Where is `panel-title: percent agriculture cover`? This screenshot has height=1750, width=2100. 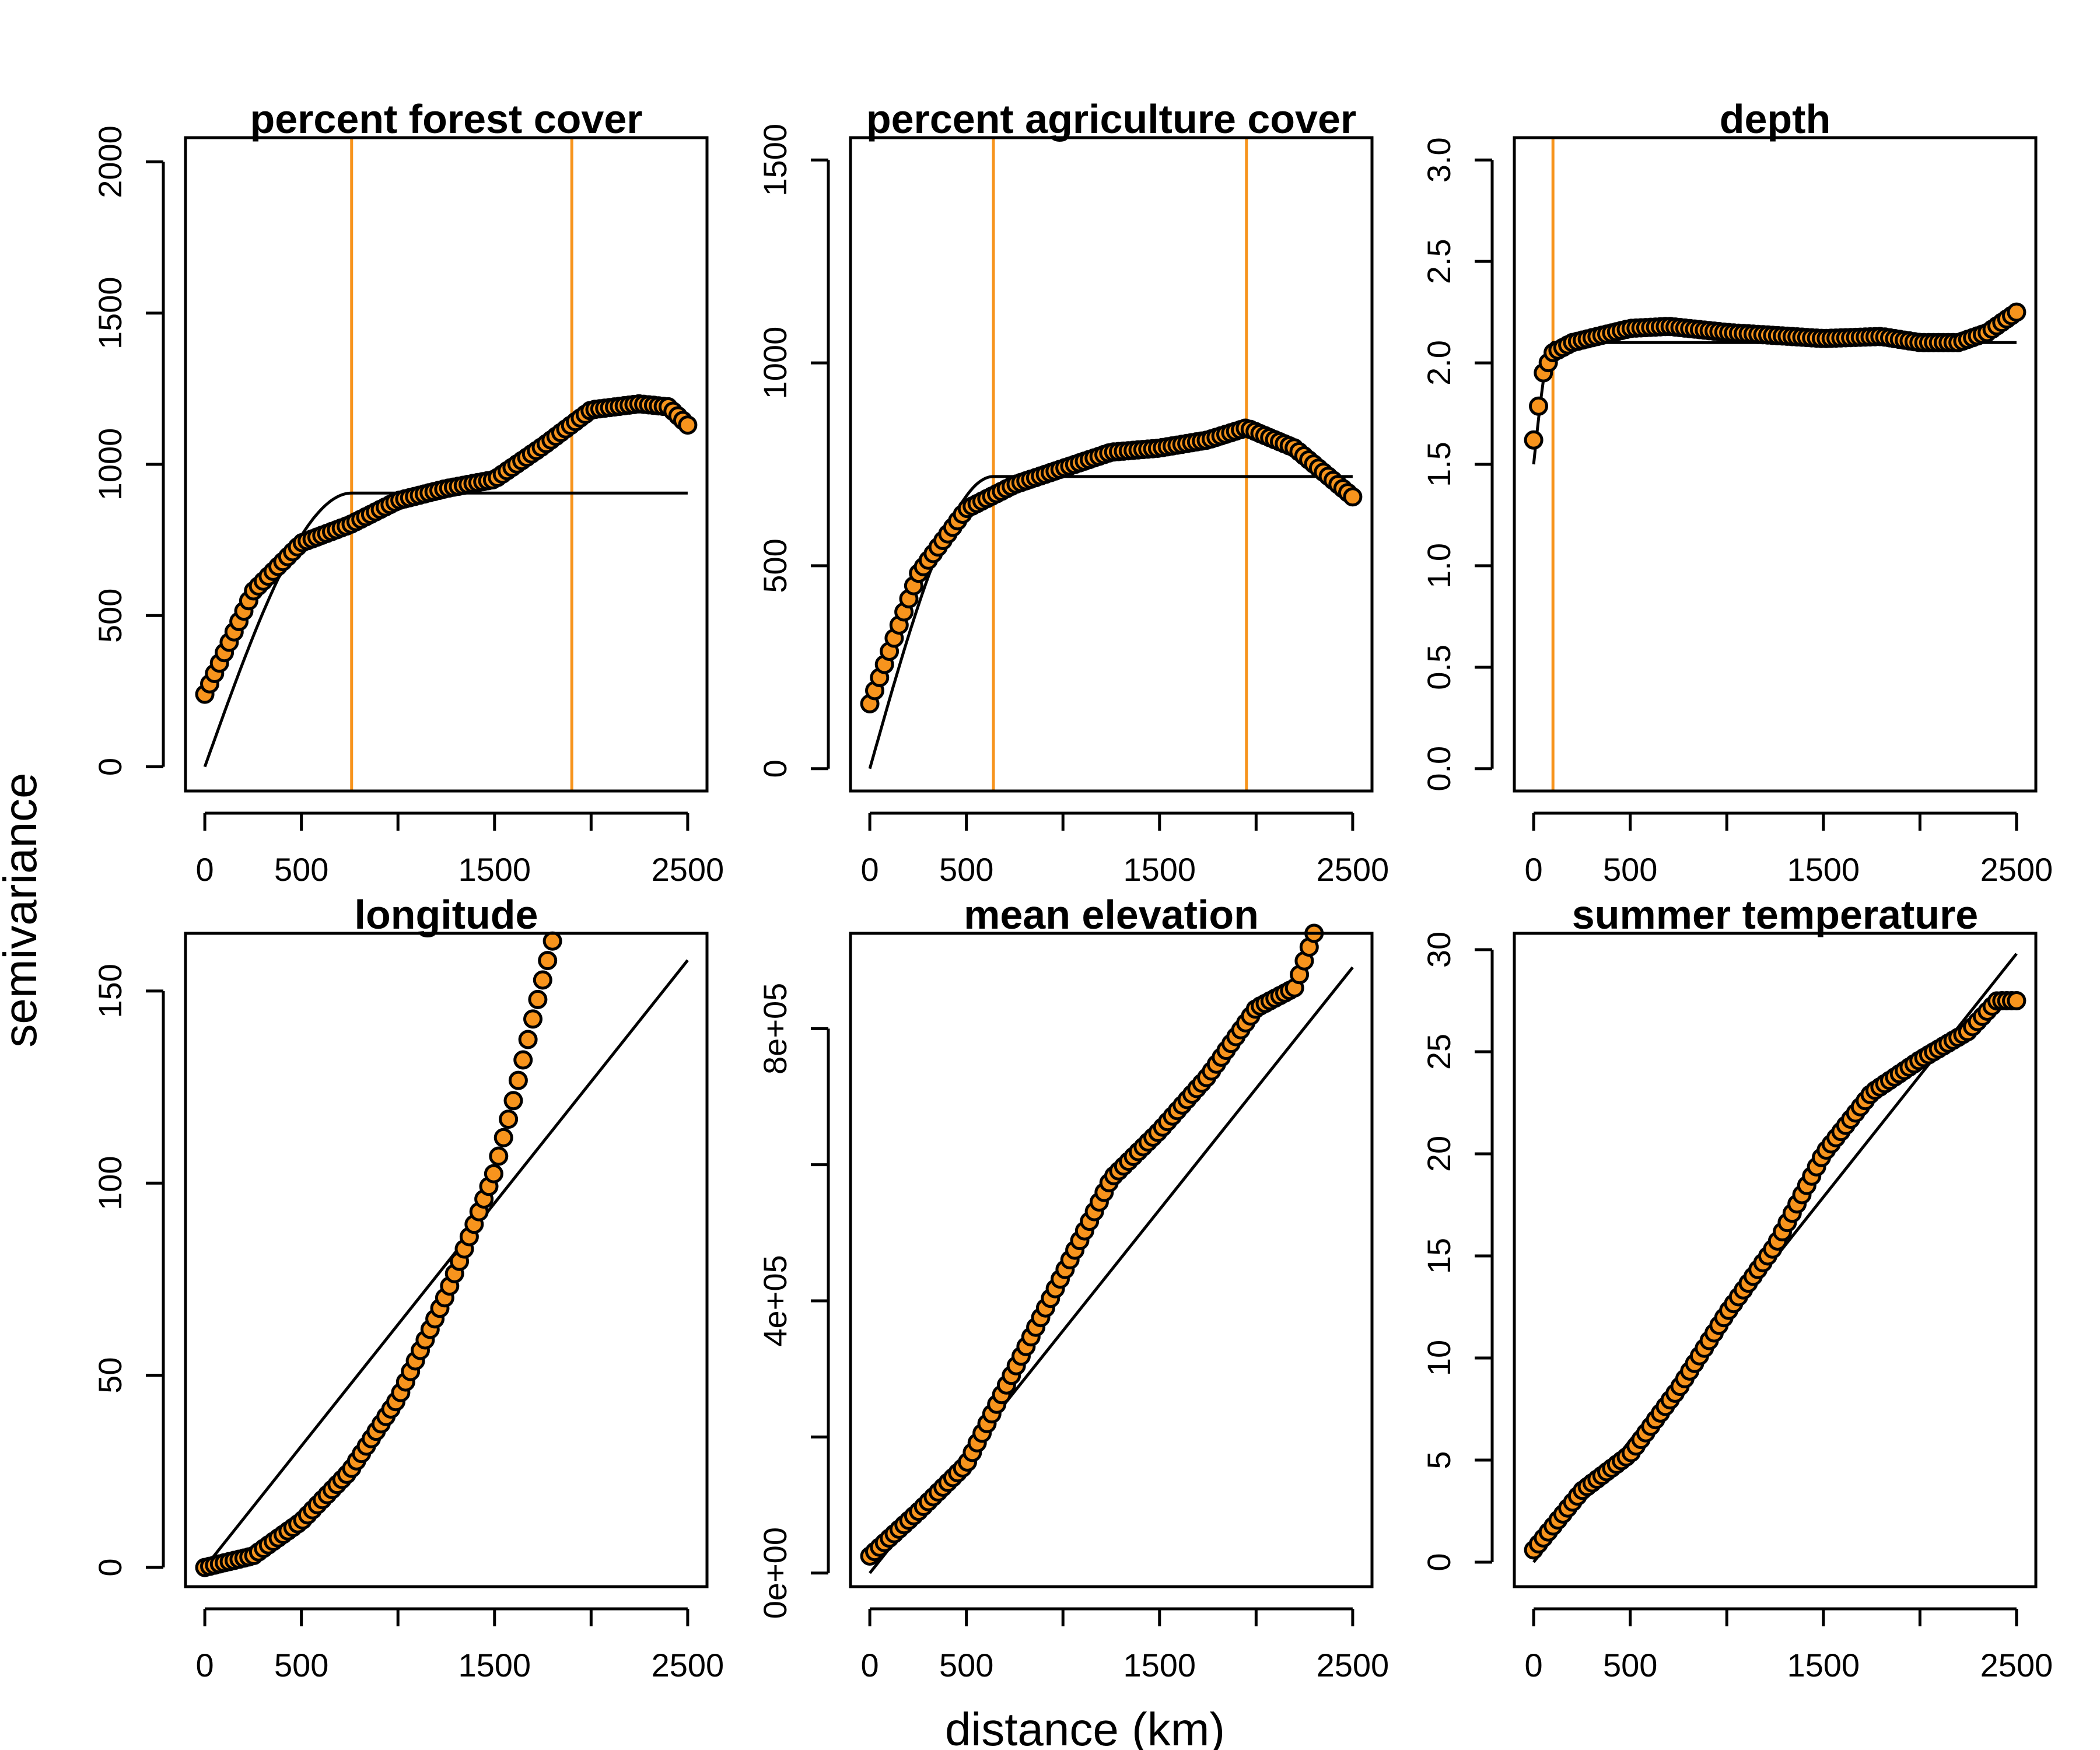 panel-title: percent agriculture cover is located at coordinates (1111, 119).